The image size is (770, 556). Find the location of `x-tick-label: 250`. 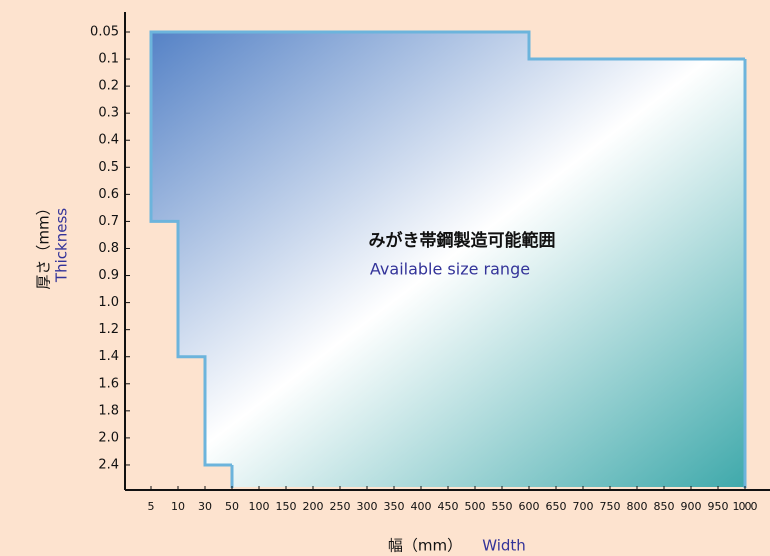

x-tick-label: 250 is located at coordinates (340, 506).